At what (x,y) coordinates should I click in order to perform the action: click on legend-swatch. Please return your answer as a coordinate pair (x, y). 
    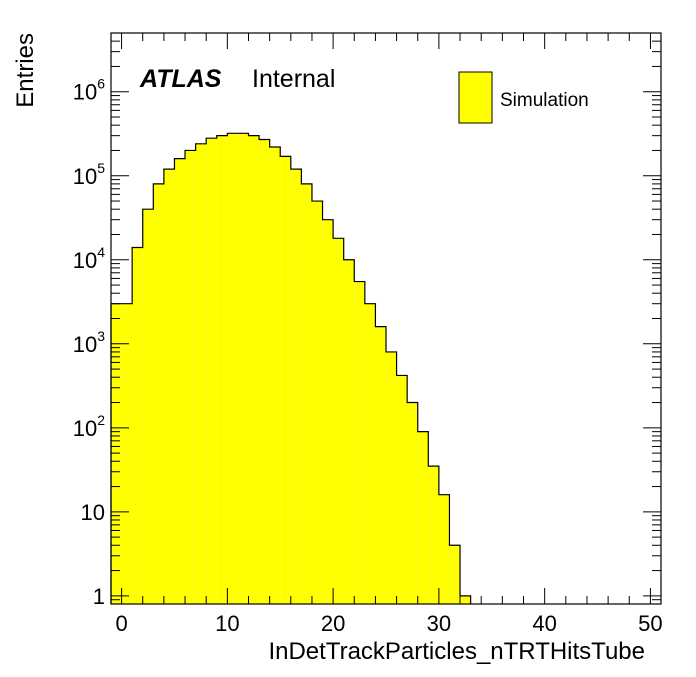
    Looking at the image, I should click on (475, 97).